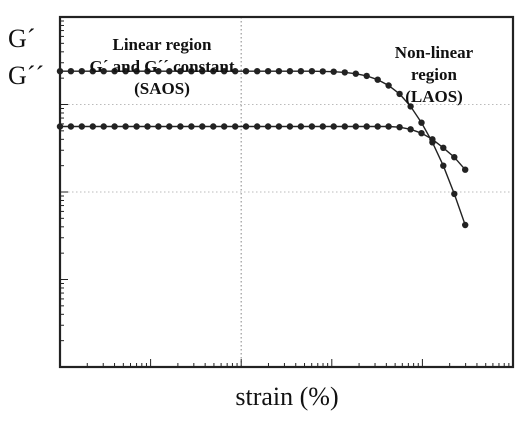 The height and width of the screenshot is (422, 517). What do you see at coordinates (434, 52) in the screenshot?
I see `annotation-nonlinear-line-1: Non-linear` at bounding box center [434, 52].